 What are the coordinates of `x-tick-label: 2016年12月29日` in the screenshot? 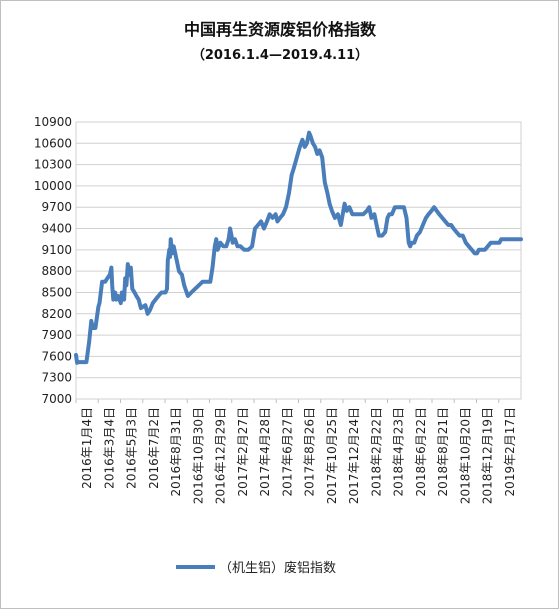 It's located at (221, 455).